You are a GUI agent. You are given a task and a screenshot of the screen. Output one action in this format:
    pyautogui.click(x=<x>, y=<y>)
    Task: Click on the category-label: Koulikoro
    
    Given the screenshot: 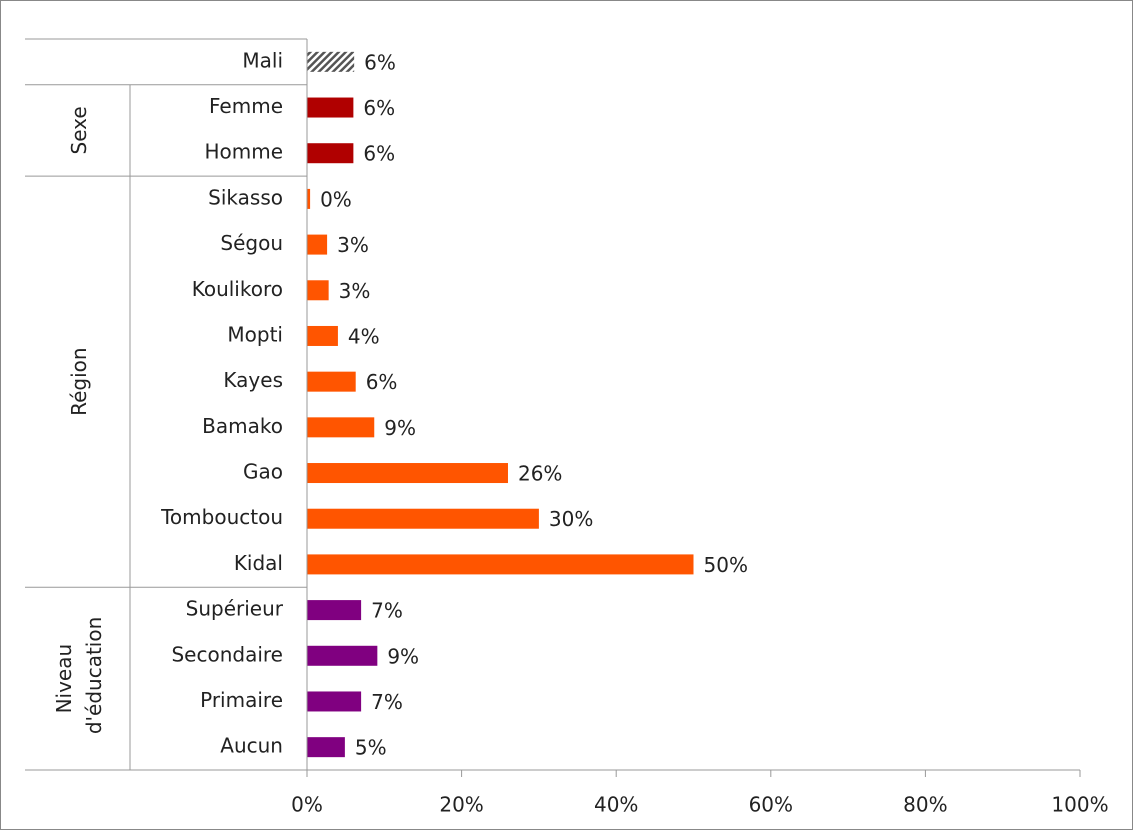 What is the action you would take?
    pyautogui.click(x=237, y=289)
    